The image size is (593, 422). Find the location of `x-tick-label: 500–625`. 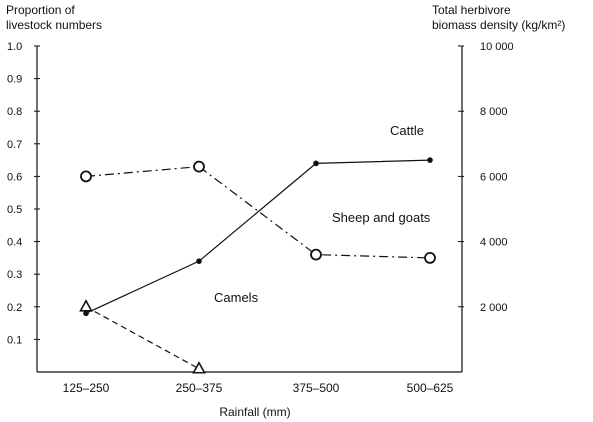

x-tick-label: 500–625 is located at coordinates (430, 388).